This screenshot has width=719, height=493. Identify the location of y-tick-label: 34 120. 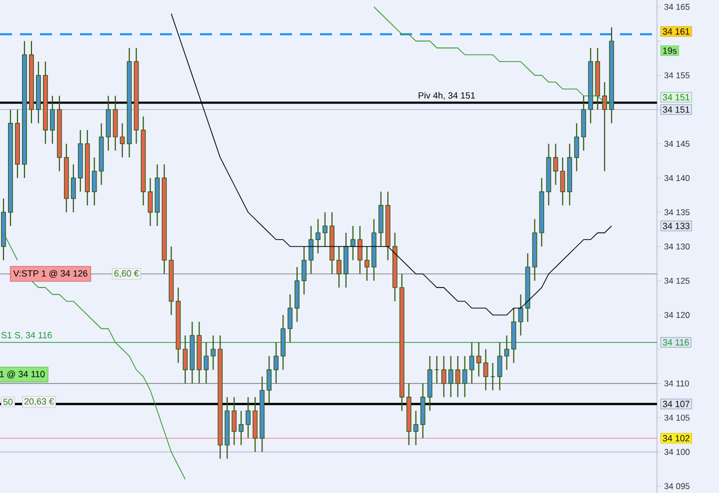
(677, 315).